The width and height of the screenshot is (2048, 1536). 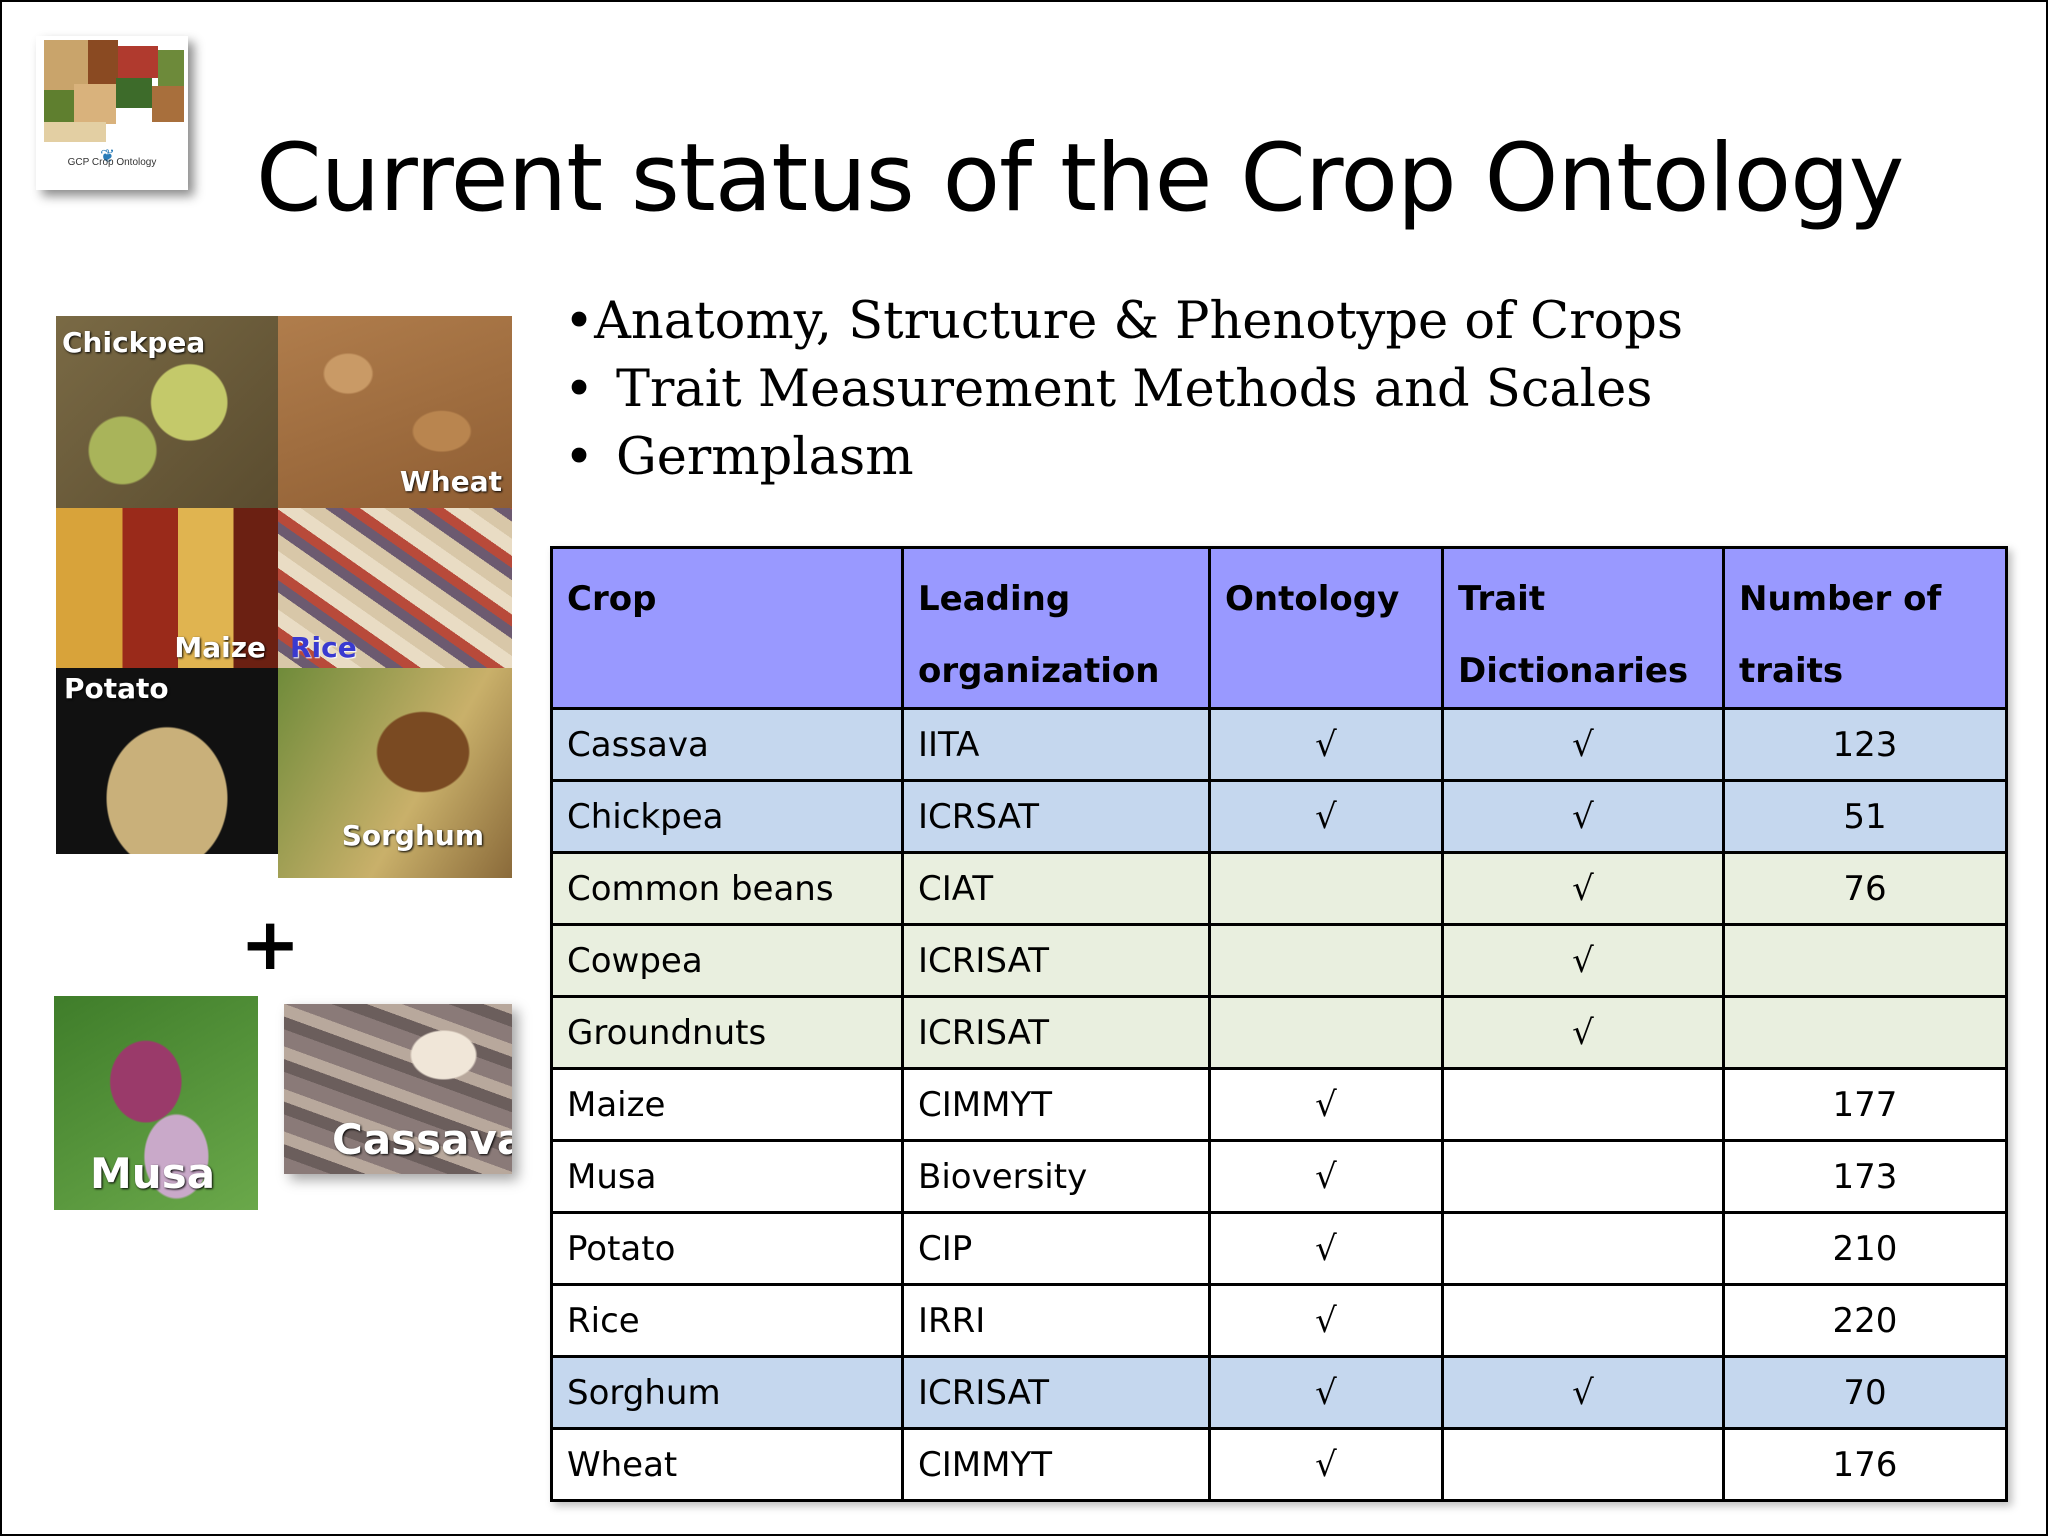 What do you see at coordinates (1573, 671) in the screenshot?
I see `header-line: Dictionaries` at bounding box center [1573, 671].